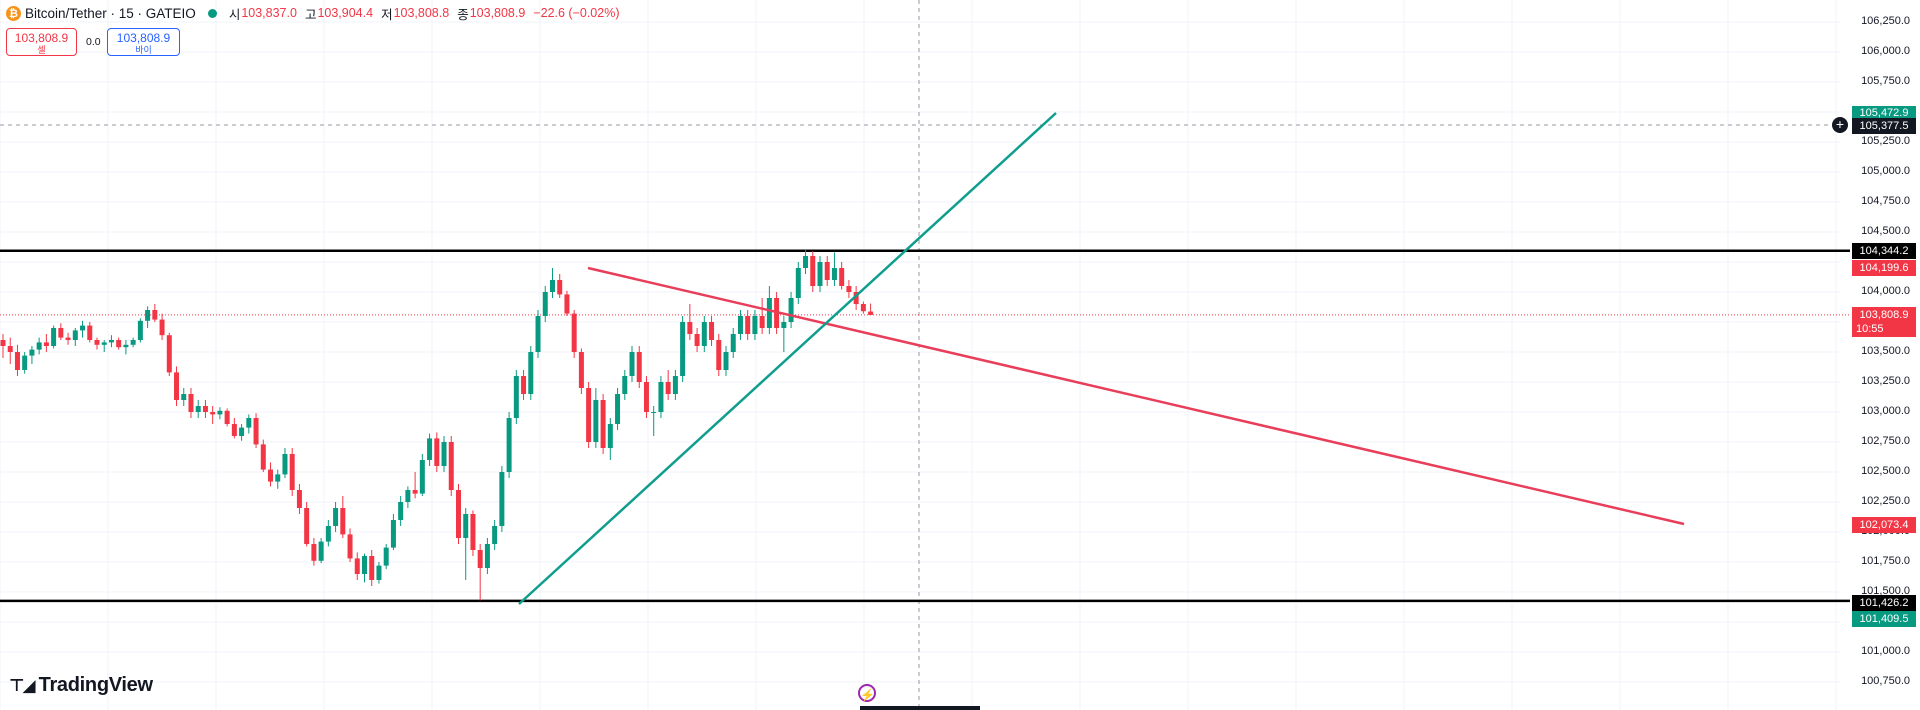 The height and width of the screenshot is (710, 1920). Describe the element at coordinates (1884, 525) in the screenshot. I see `red-trend-lower-tag: 102,073.4` at that location.